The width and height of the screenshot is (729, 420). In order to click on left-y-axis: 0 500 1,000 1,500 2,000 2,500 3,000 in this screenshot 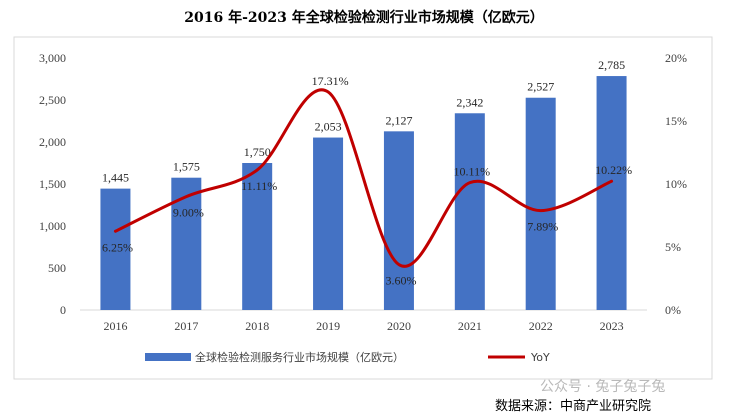, I will do `click(52, 184)`.